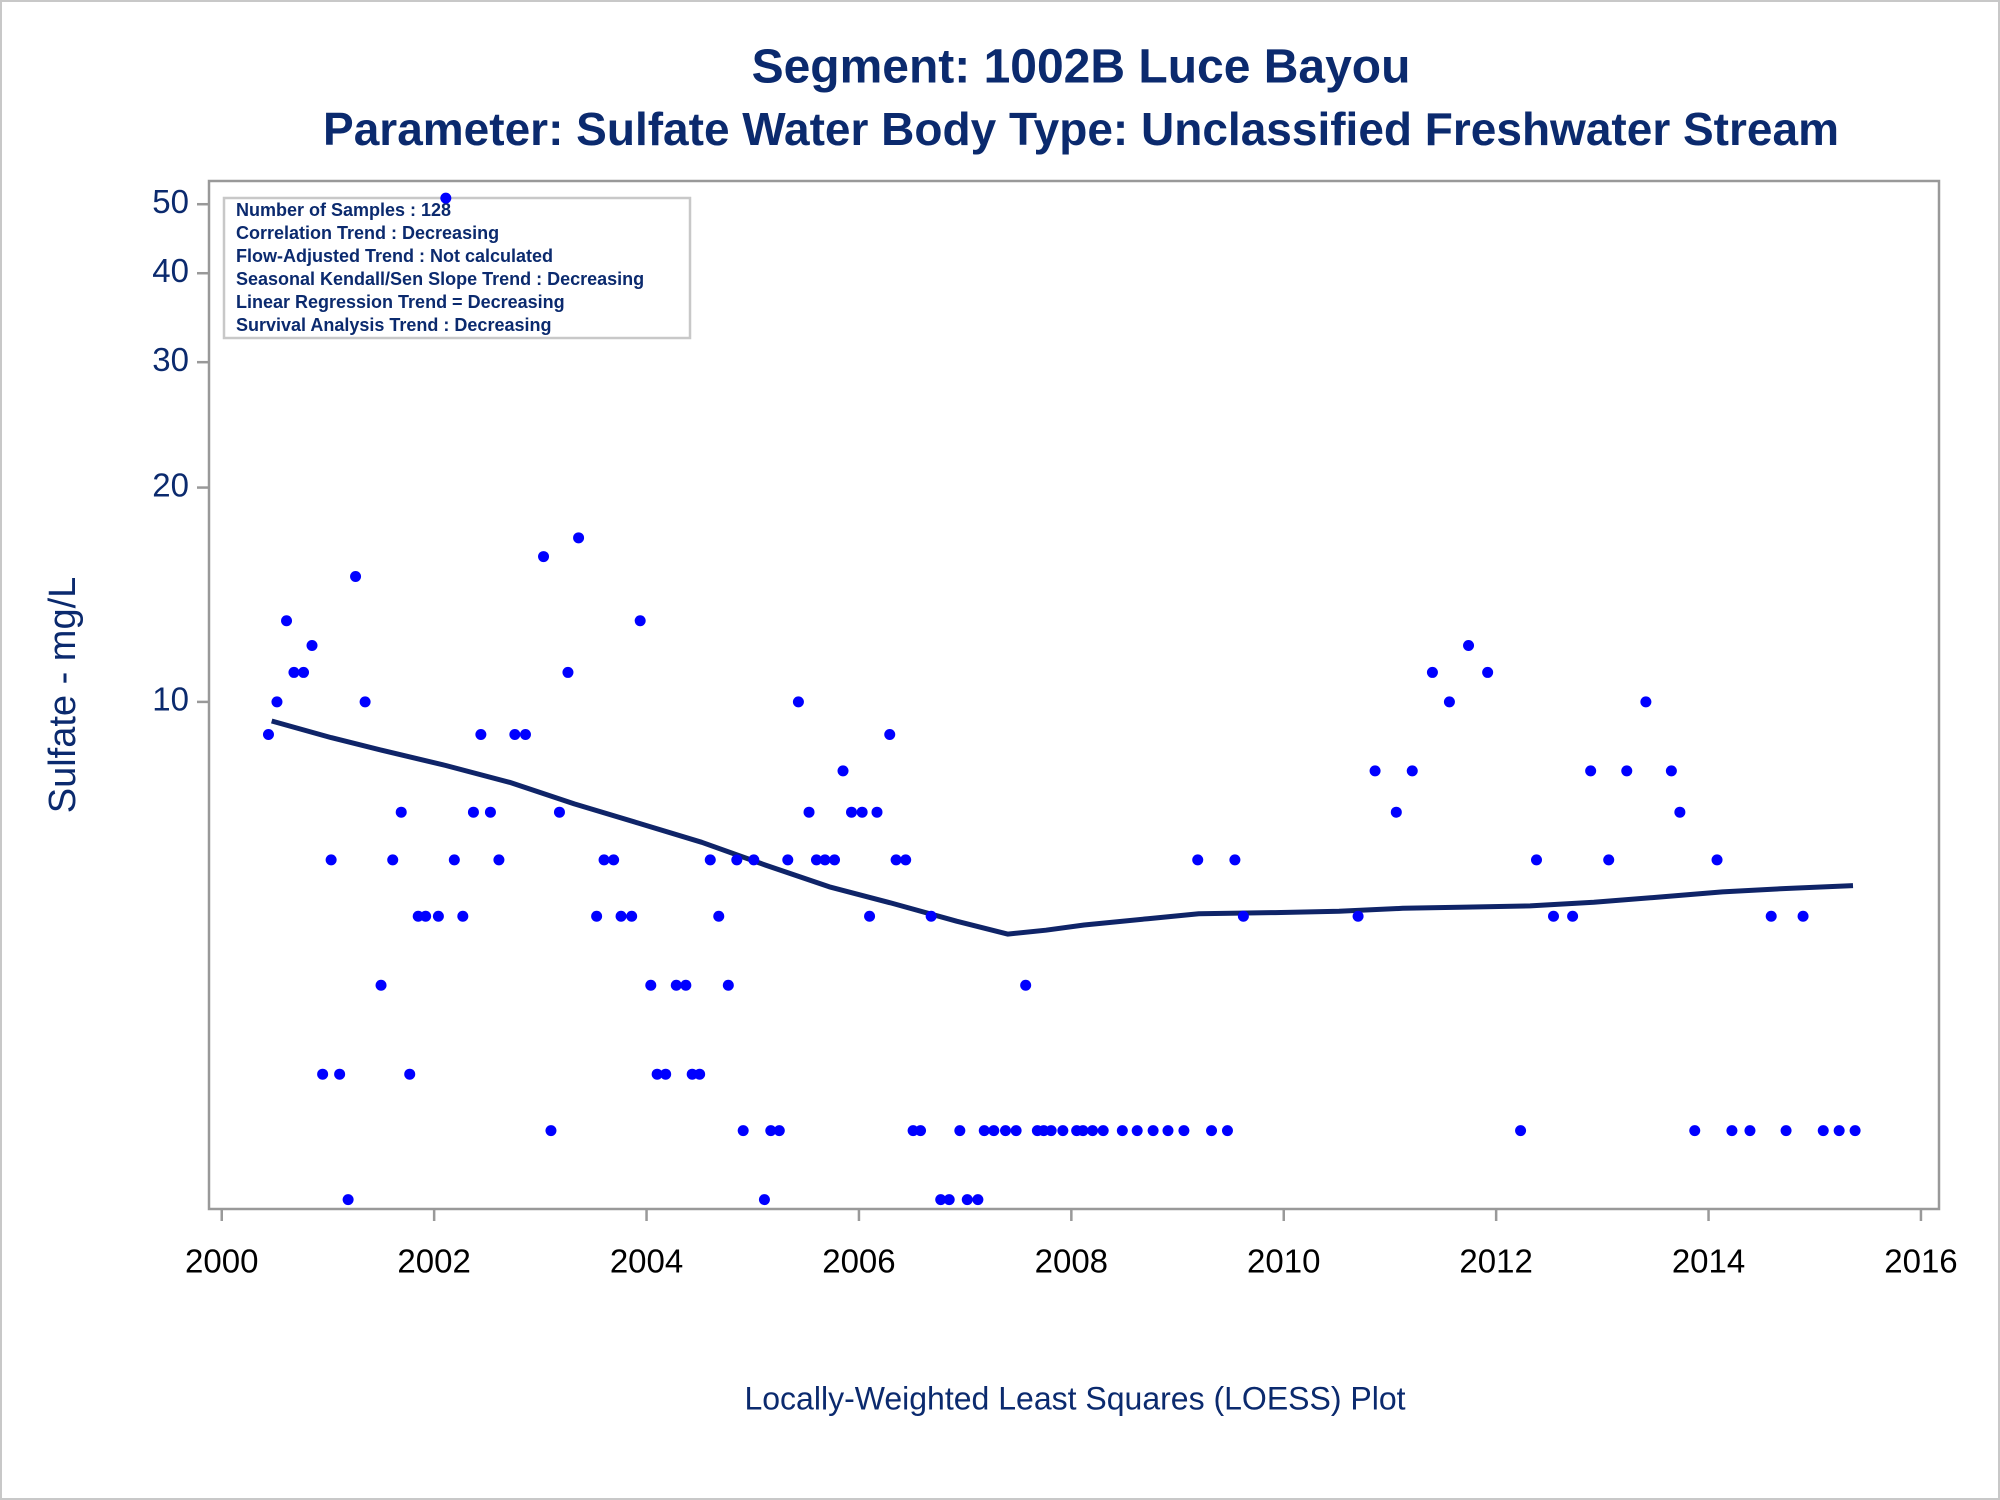 The width and height of the screenshot is (2000, 1500). What do you see at coordinates (170, 699) in the screenshot?
I see `y-tick-label: 10` at bounding box center [170, 699].